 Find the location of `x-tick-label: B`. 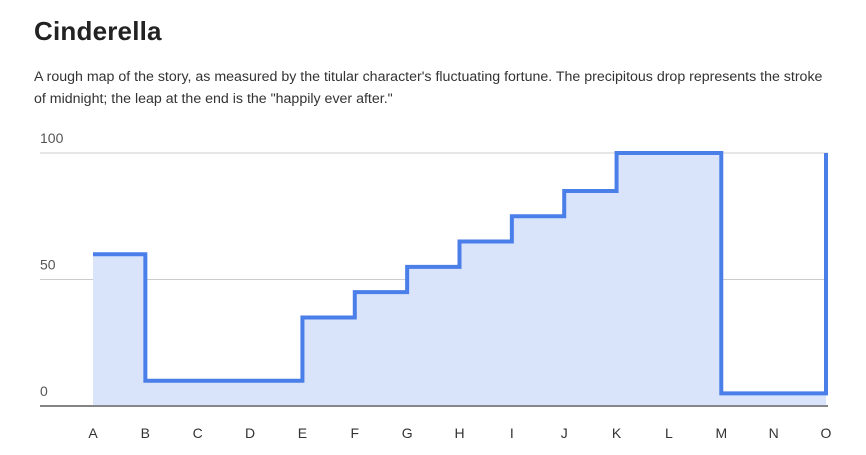

x-tick-label: B is located at coordinates (145, 433).